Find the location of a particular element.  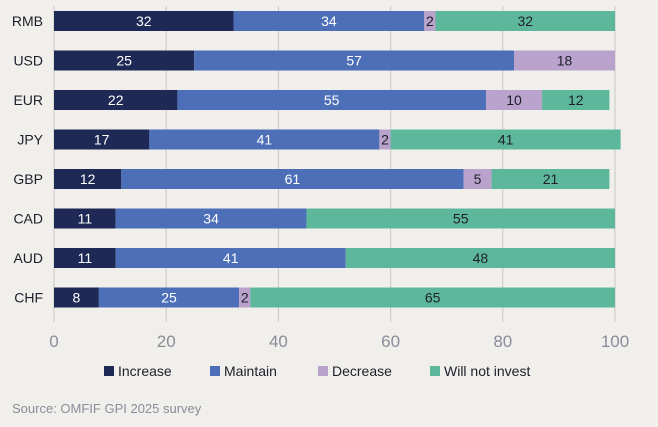

data-label-usd-decrease: 18 is located at coordinates (565, 61).